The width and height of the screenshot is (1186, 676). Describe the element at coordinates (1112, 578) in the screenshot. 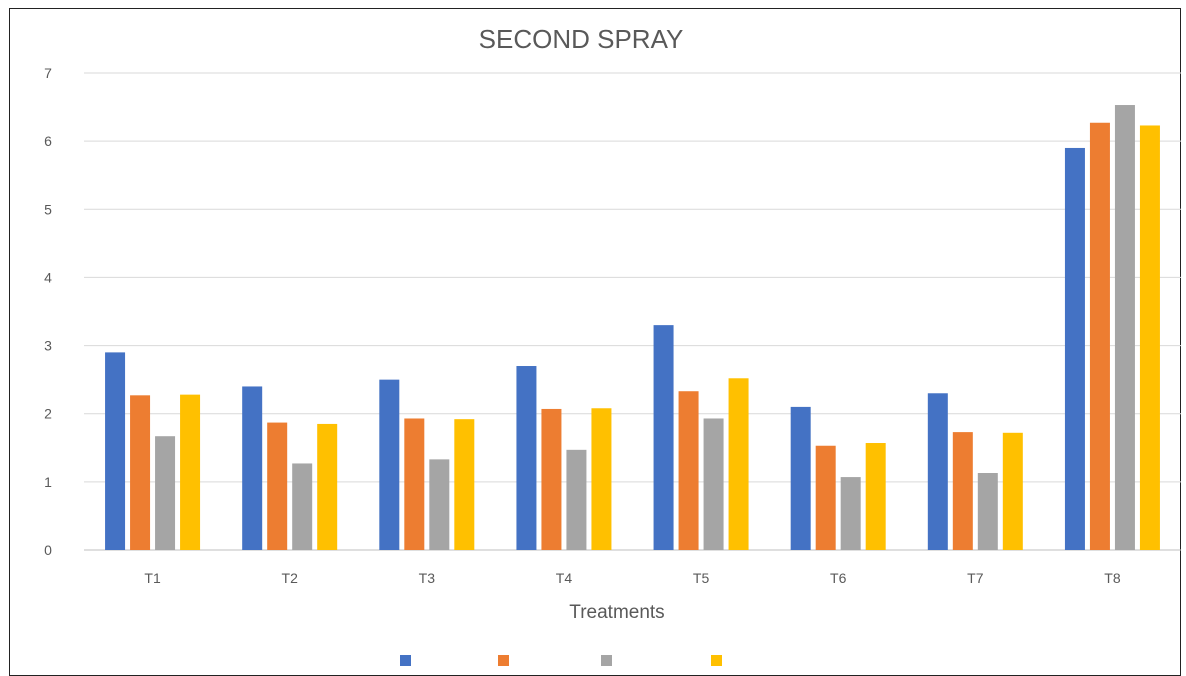

I see `x-tick-label: T8` at that location.